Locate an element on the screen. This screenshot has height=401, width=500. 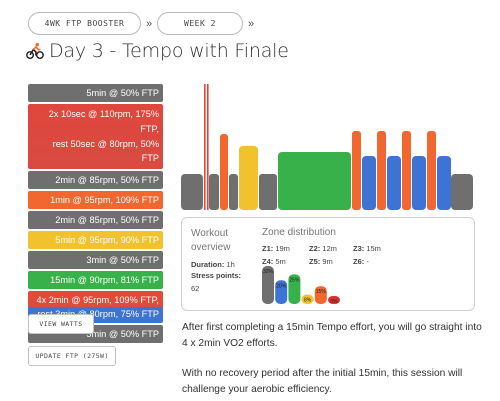
zone-stat-z3: Z3: 15m is located at coordinates (367, 248).